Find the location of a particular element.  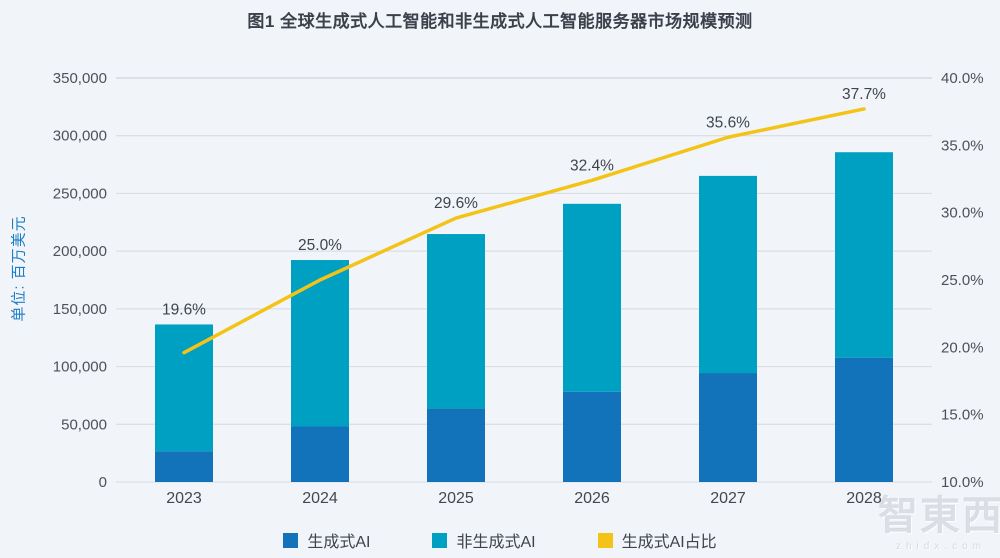

bar-segment-generative-2027 is located at coordinates (728, 427).